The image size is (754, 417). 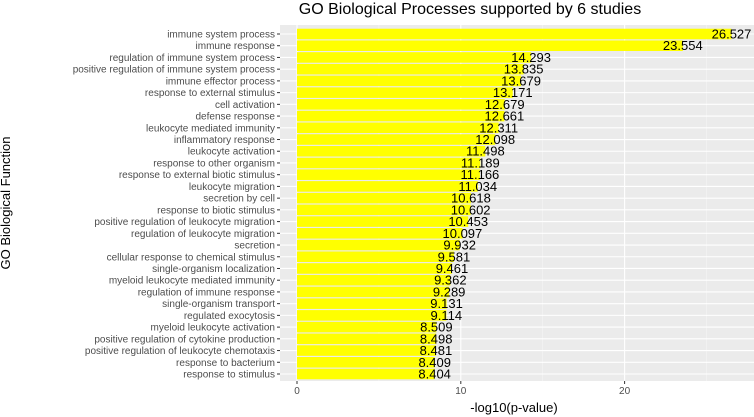 I want to click on category-label: regulated exocytosis, so click(x=229, y=316).